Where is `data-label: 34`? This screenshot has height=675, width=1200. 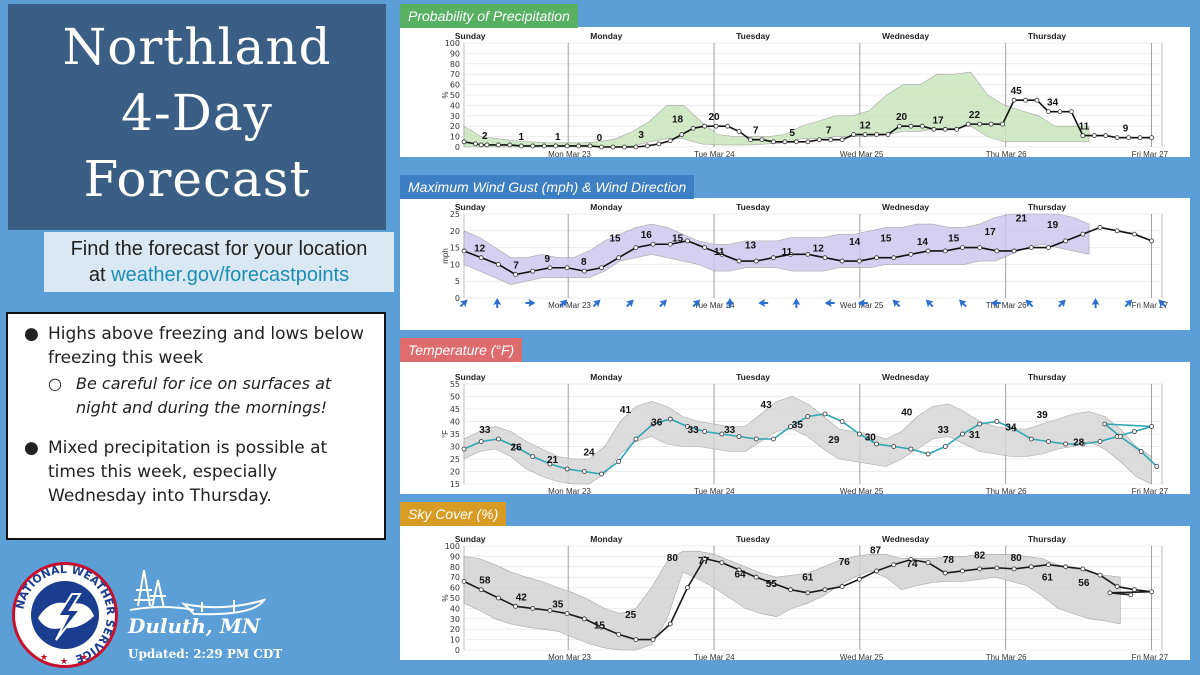 data-label: 34 is located at coordinates (1053, 103).